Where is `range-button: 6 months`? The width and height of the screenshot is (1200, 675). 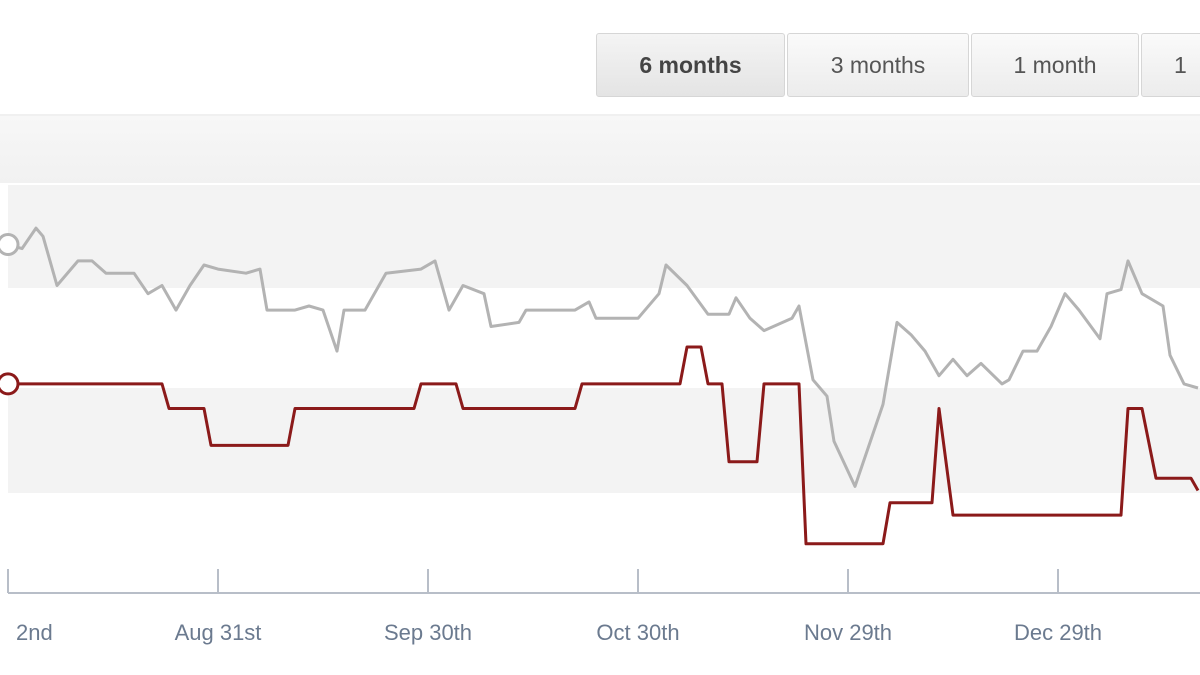
range-button: 6 months is located at coordinates (690, 65).